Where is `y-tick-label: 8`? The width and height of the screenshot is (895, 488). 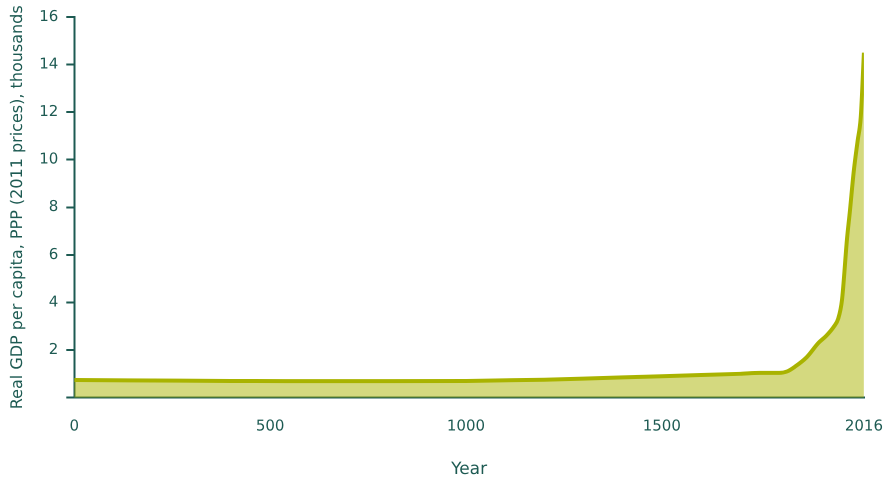 y-tick-label: 8 is located at coordinates (53, 206).